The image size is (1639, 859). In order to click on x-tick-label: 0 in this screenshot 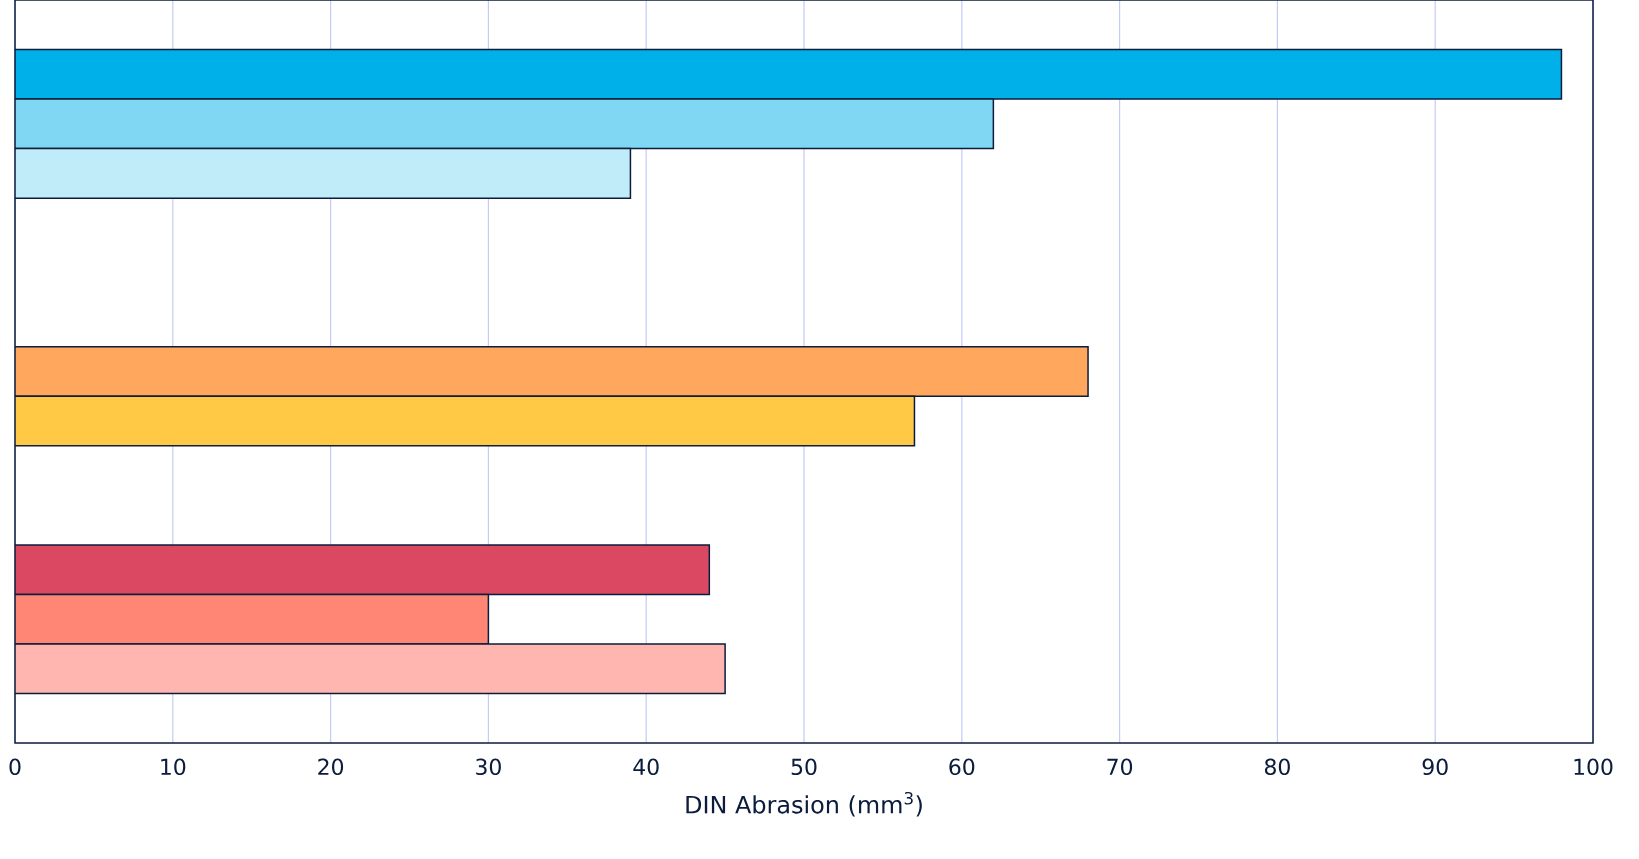, I will do `click(15, 767)`.